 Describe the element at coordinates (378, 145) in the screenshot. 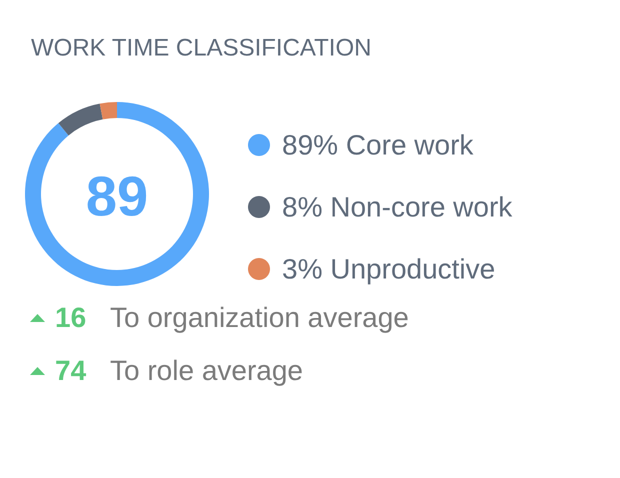

I see `legend-label: 89% Core work` at that location.